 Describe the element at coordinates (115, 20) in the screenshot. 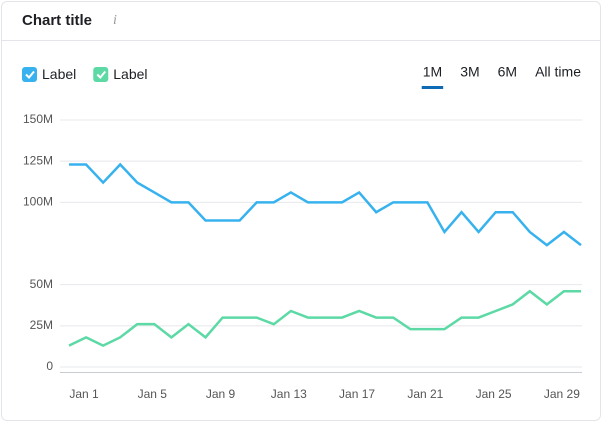

I see `info-icon: i` at that location.